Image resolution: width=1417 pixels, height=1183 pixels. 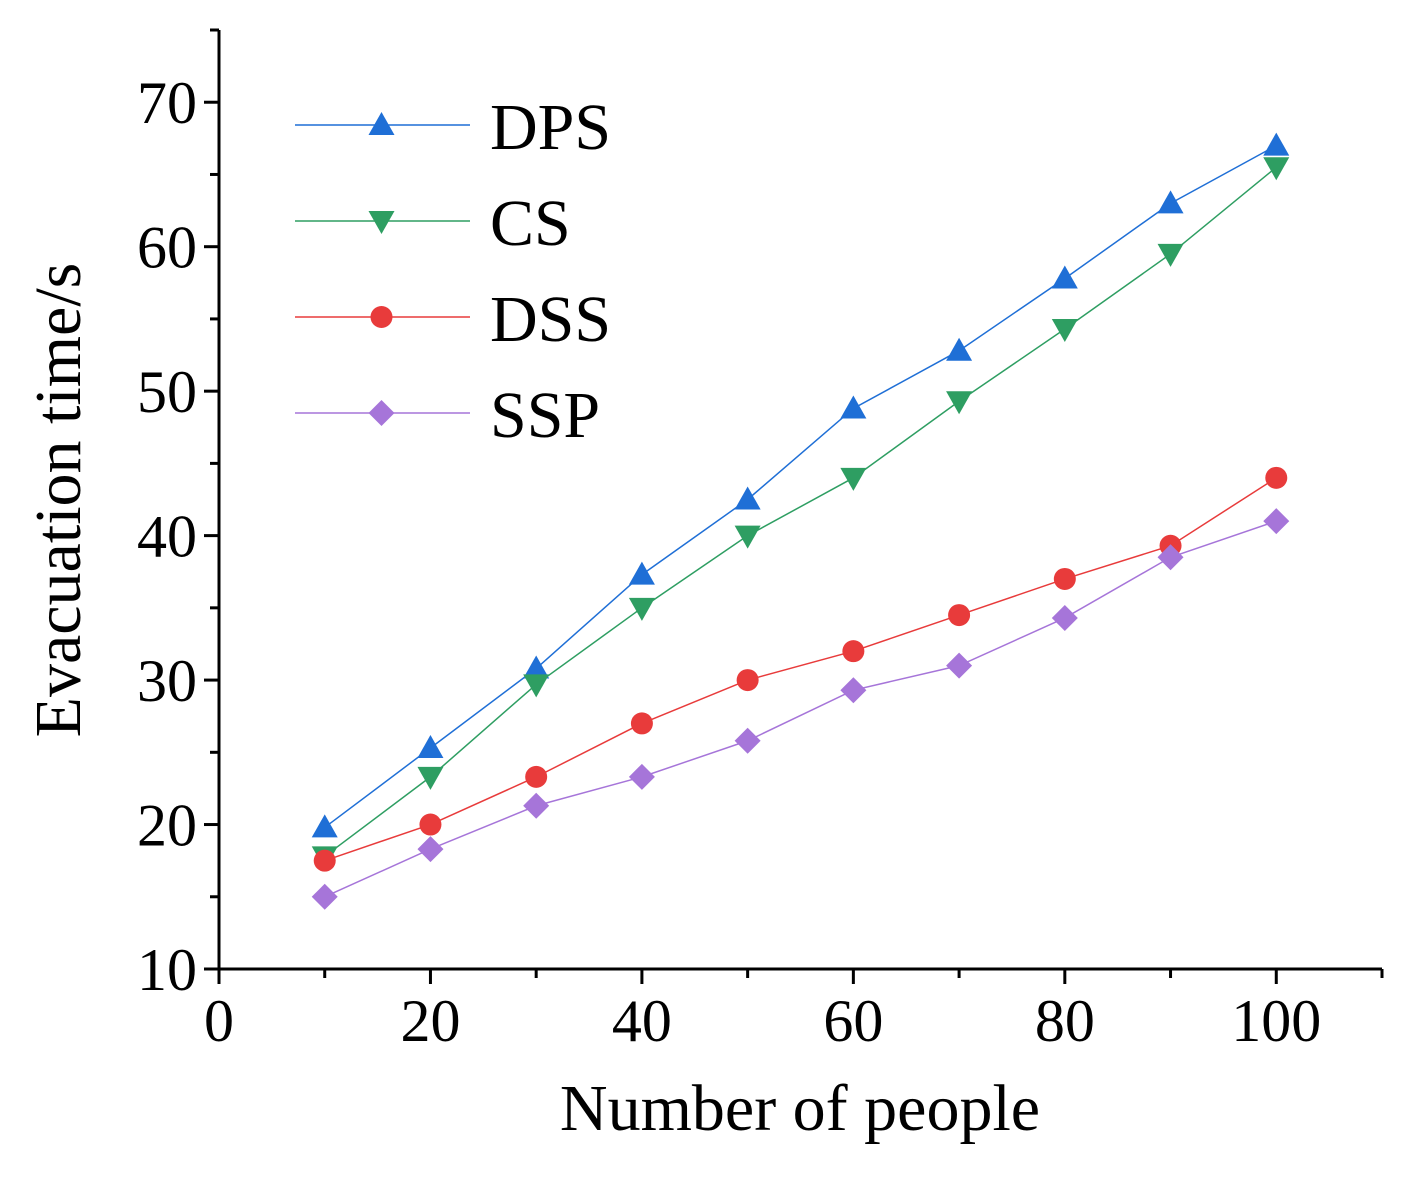 I want to click on y-axis-title: Evacuation time/s, so click(x=58, y=500).